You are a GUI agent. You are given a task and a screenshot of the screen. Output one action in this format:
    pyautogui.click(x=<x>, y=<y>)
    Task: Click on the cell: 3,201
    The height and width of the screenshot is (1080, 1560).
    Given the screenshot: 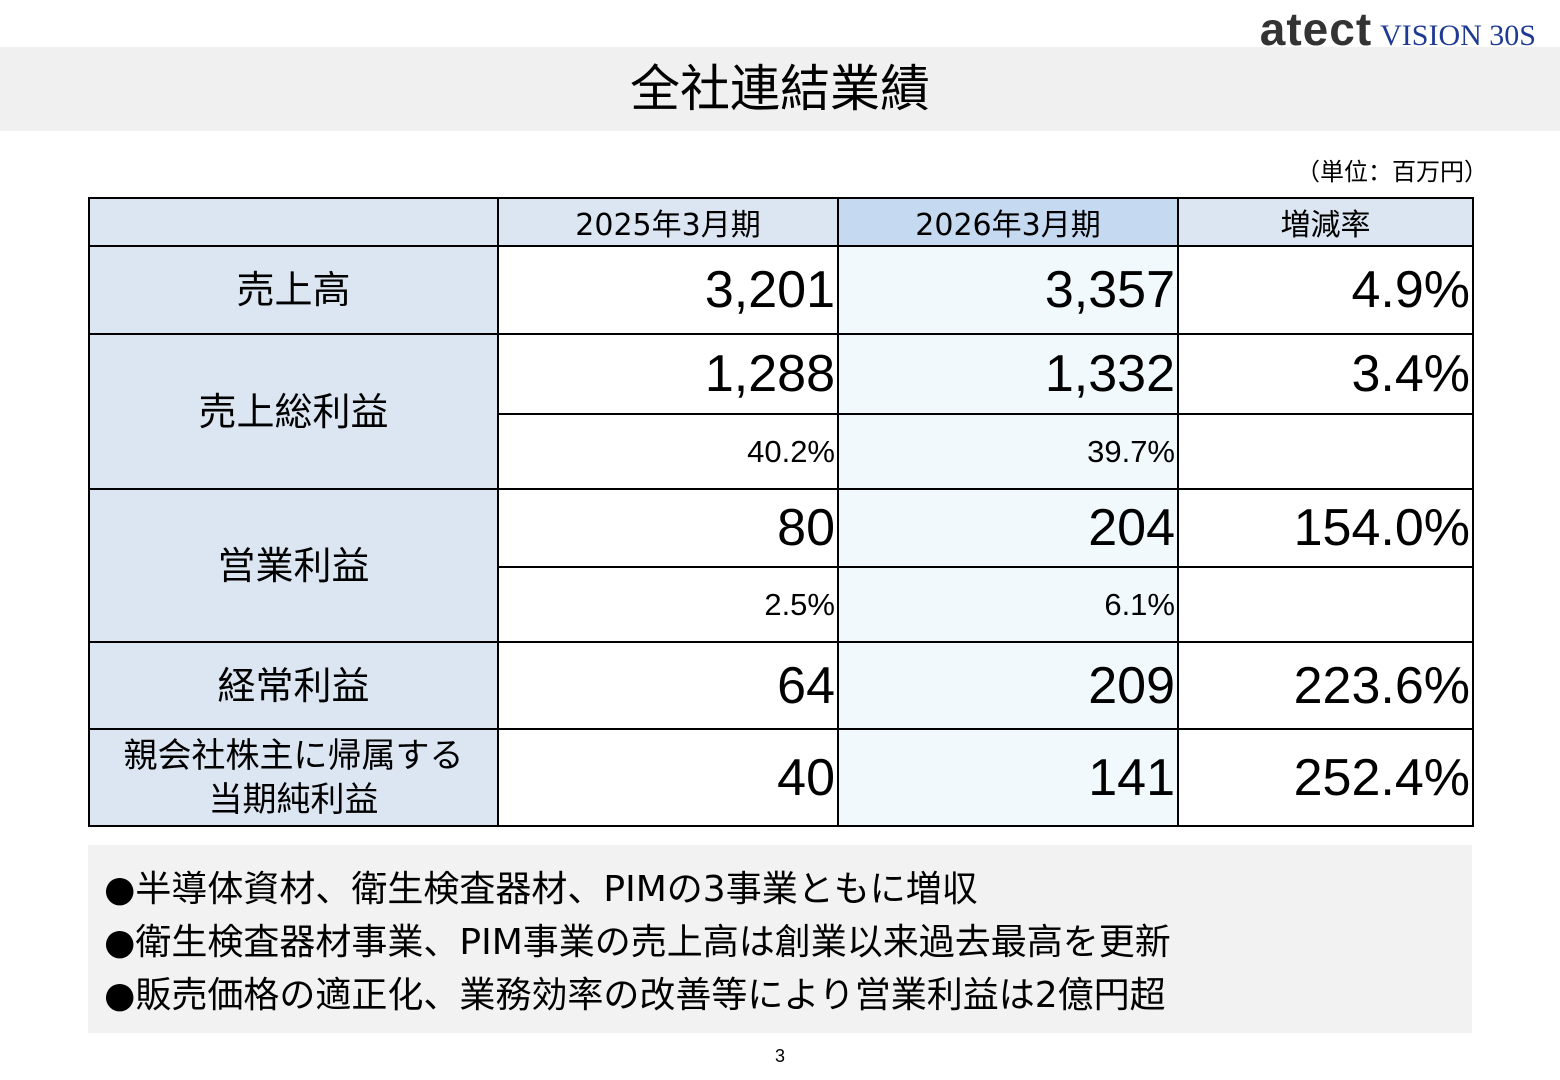 What is the action you would take?
    pyautogui.click(x=668, y=290)
    